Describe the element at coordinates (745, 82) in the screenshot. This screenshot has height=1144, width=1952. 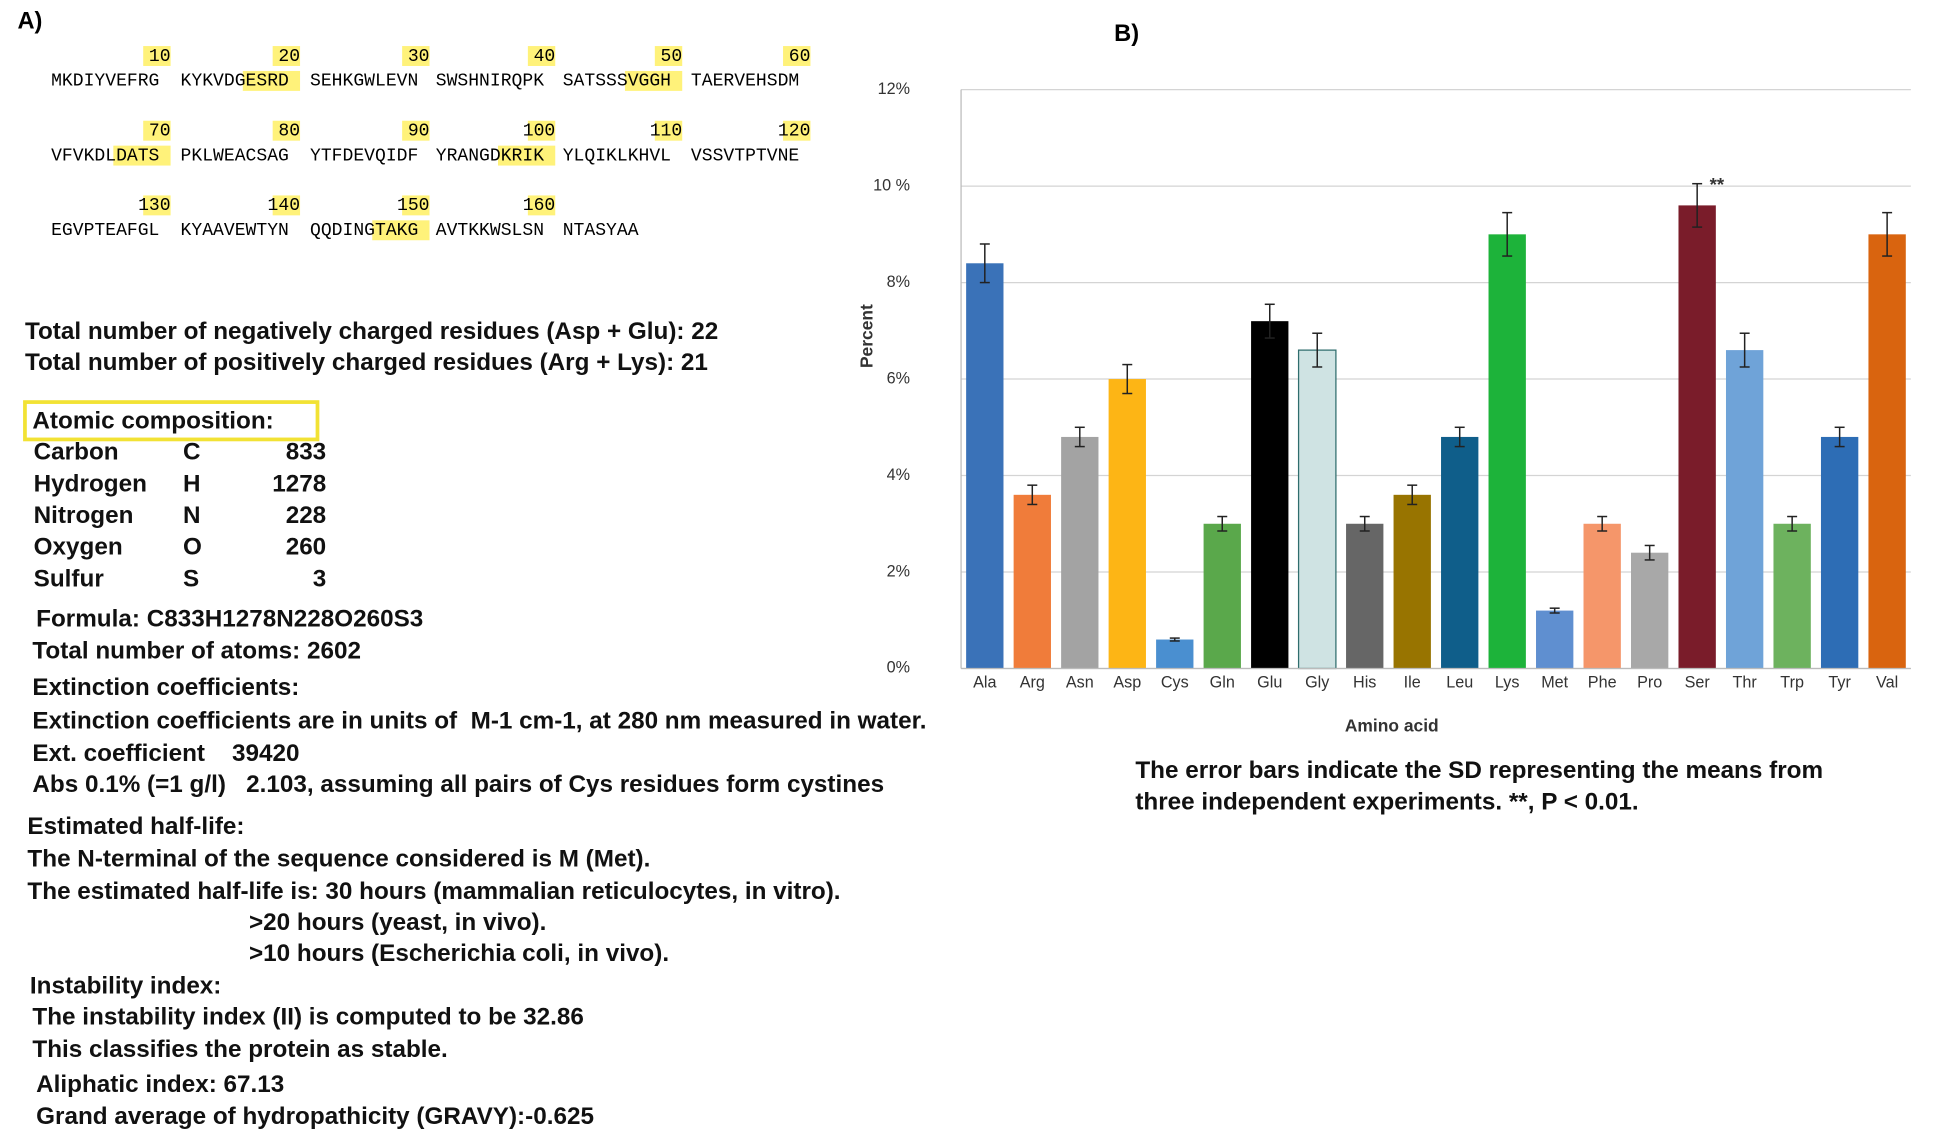
I see `sequence-group: TAERVEHSDM` at that location.